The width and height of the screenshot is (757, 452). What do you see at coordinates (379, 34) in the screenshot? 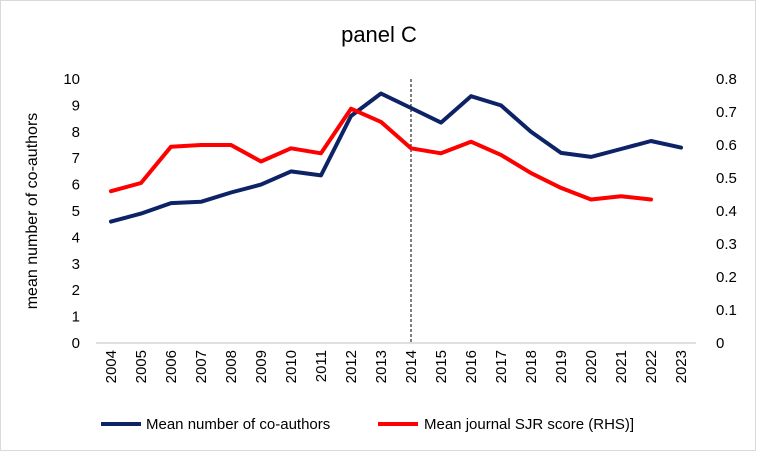
I see `chart-title: panel C` at bounding box center [379, 34].